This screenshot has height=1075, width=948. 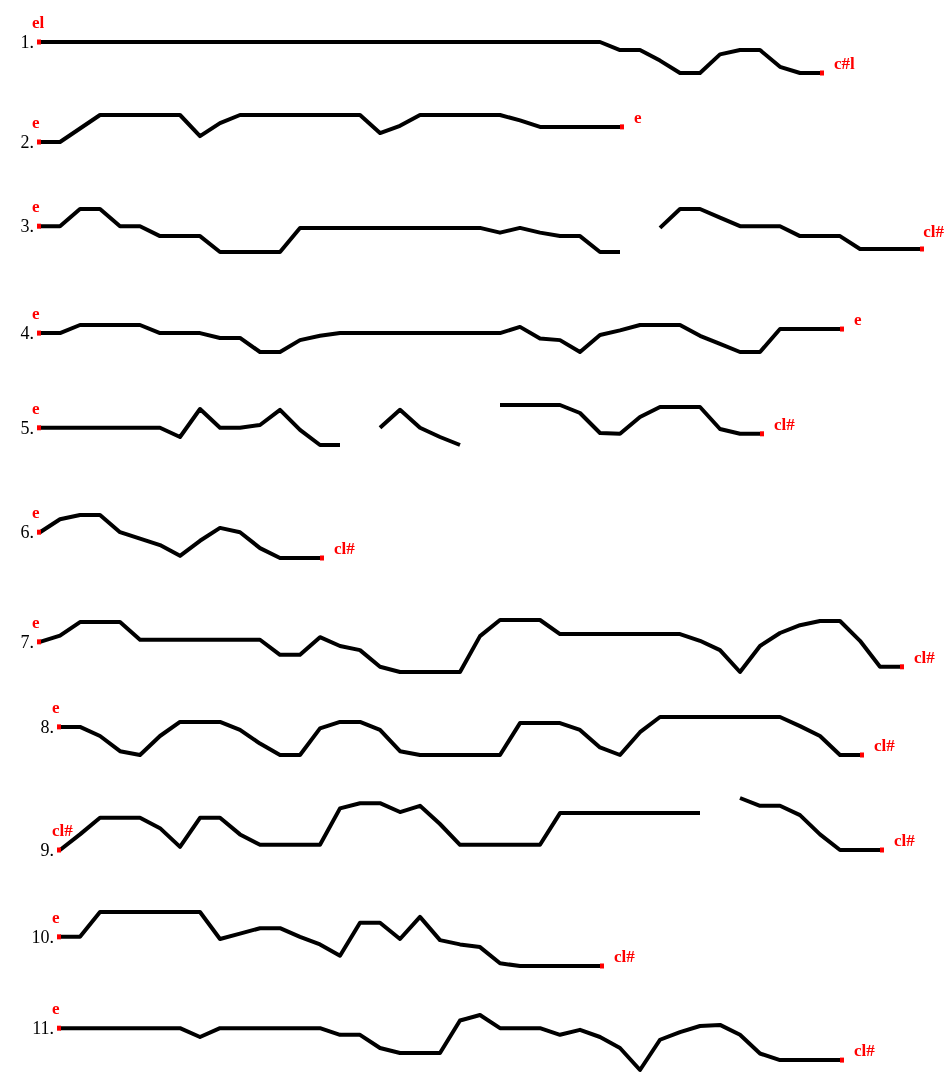 What do you see at coordinates (27, 532) in the screenshot?
I see `chart-title: 6.` at bounding box center [27, 532].